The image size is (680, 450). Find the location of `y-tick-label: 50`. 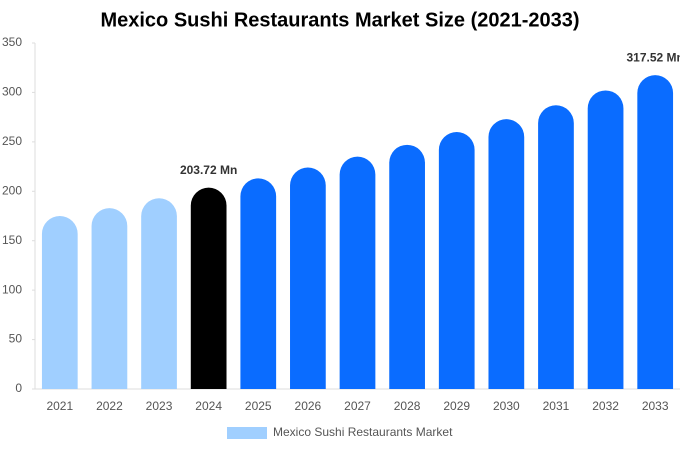

y-tick-label: 50 is located at coordinates (16, 339).